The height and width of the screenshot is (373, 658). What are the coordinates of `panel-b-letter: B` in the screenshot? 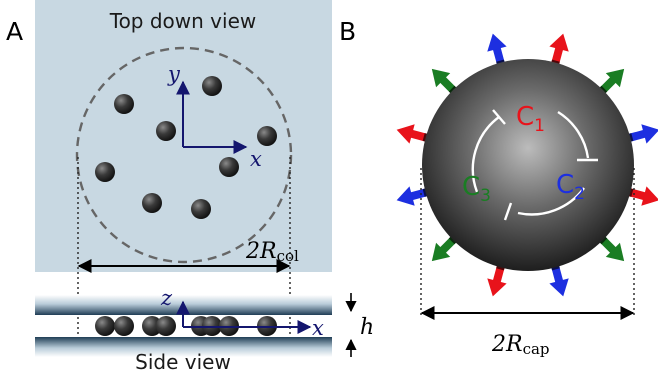 It's located at (347, 31).